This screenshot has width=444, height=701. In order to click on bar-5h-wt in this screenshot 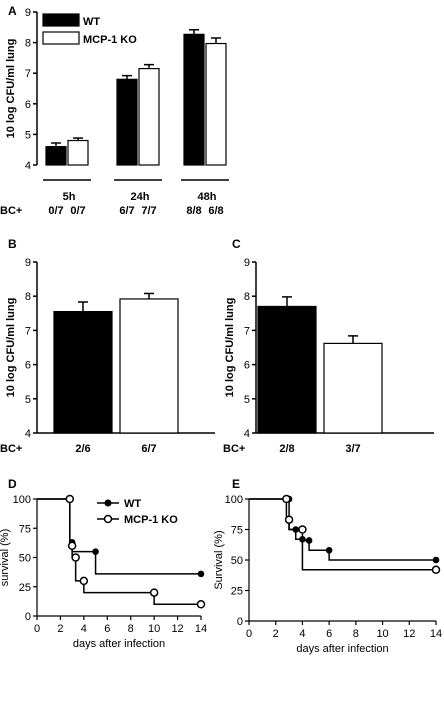, I will do `click(56, 156)`.